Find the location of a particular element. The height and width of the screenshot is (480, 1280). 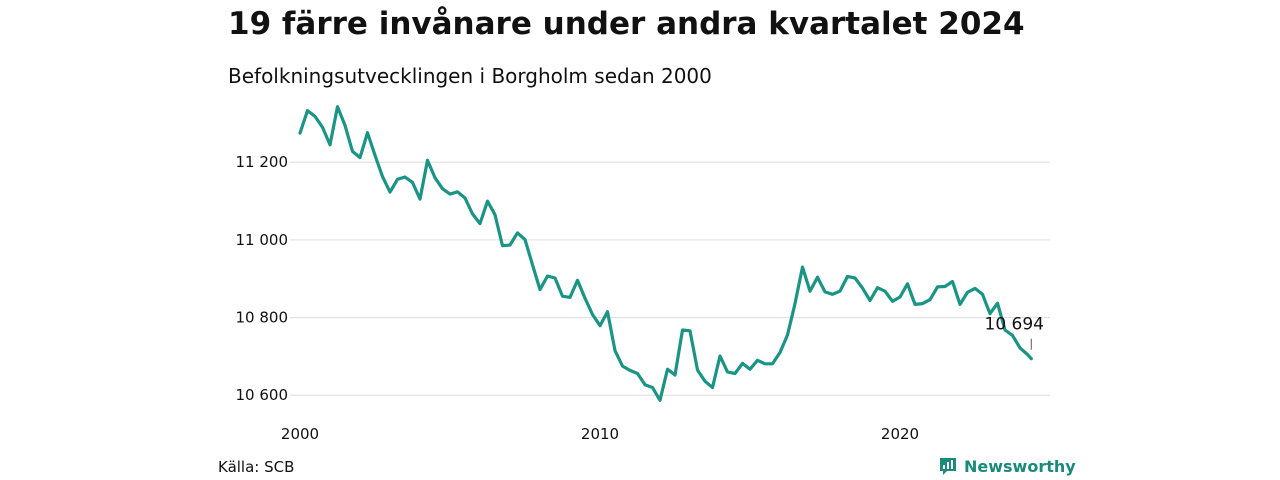

x-tick-label: 2000 is located at coordinates (300, 434).